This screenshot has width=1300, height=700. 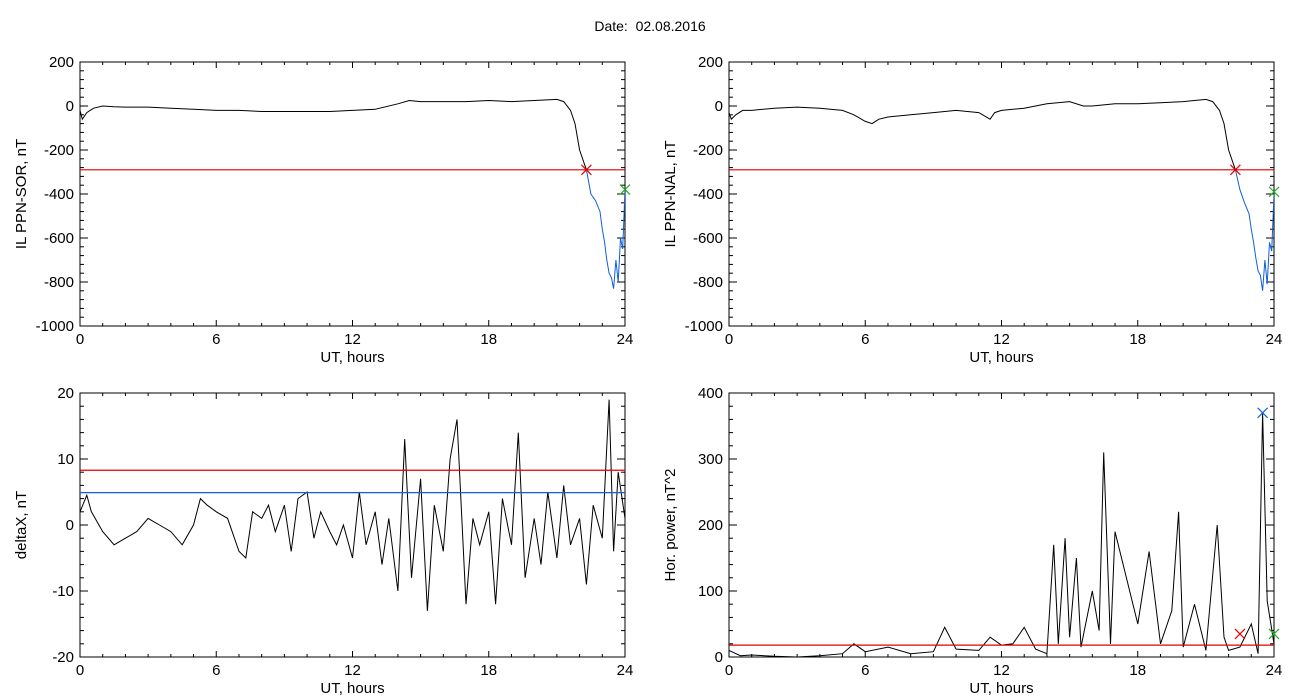 What do you see at coordinates (710, 459) in the screenshot?
I see `y-tick-label: 300` at bounding box center [710, 459].